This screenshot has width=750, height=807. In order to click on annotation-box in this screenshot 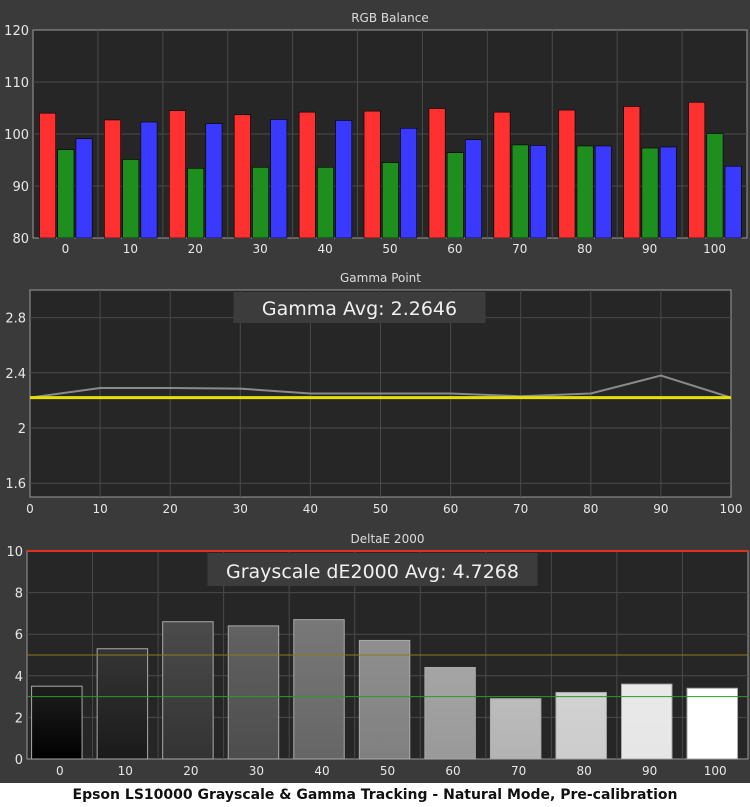, I will do `click(372, 569)`.